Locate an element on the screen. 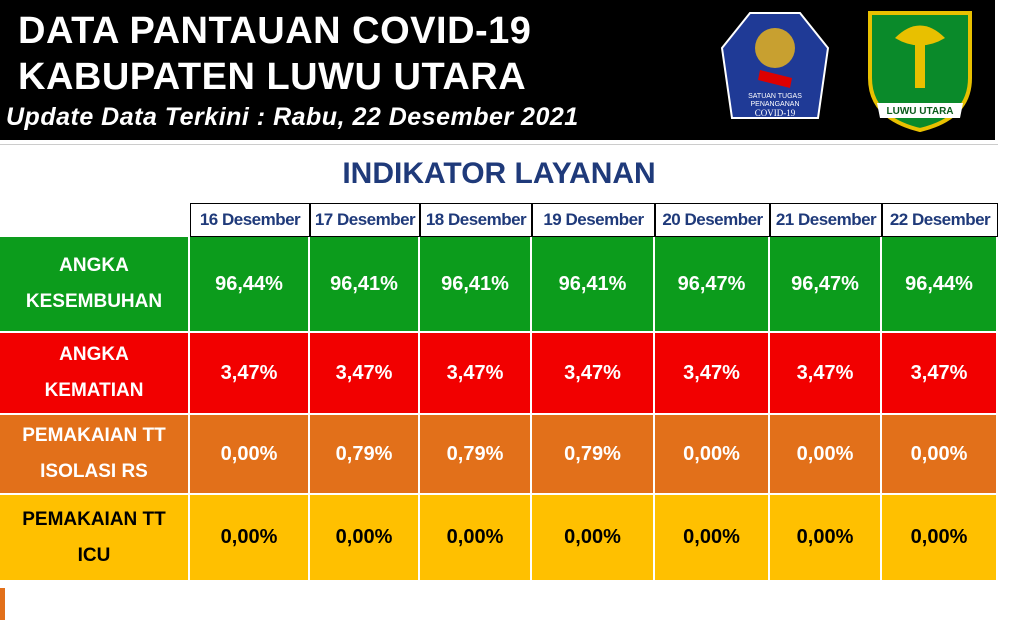  accent is located at coordinates (2, 604).